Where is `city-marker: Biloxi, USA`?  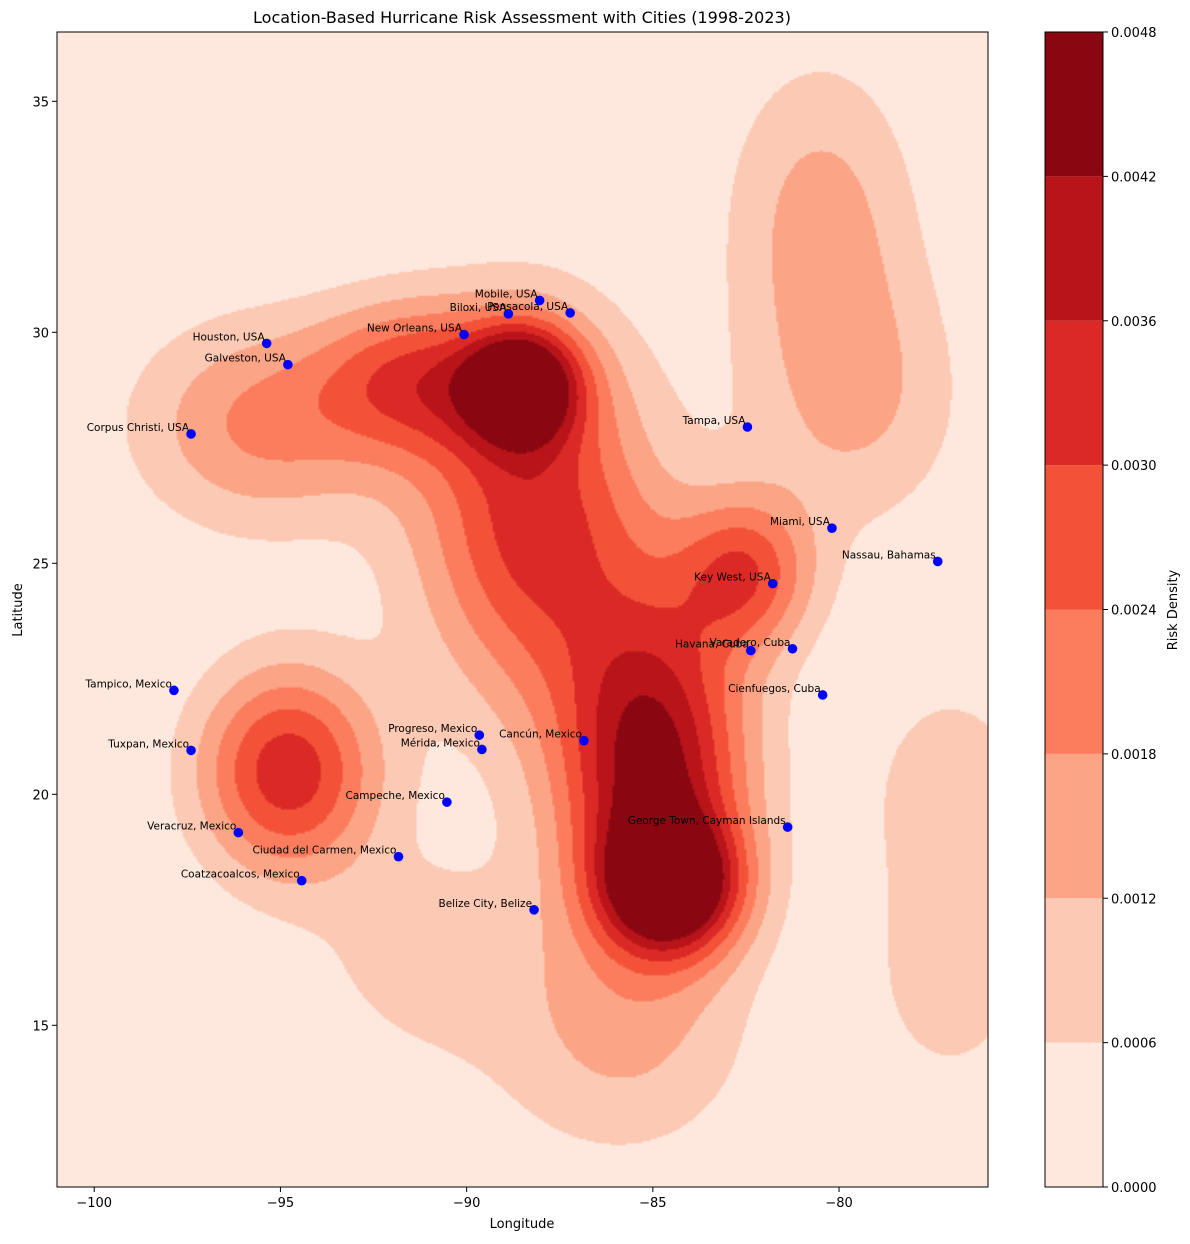
city-marker: Biloxi, USA is located at coordinates (482, 310).